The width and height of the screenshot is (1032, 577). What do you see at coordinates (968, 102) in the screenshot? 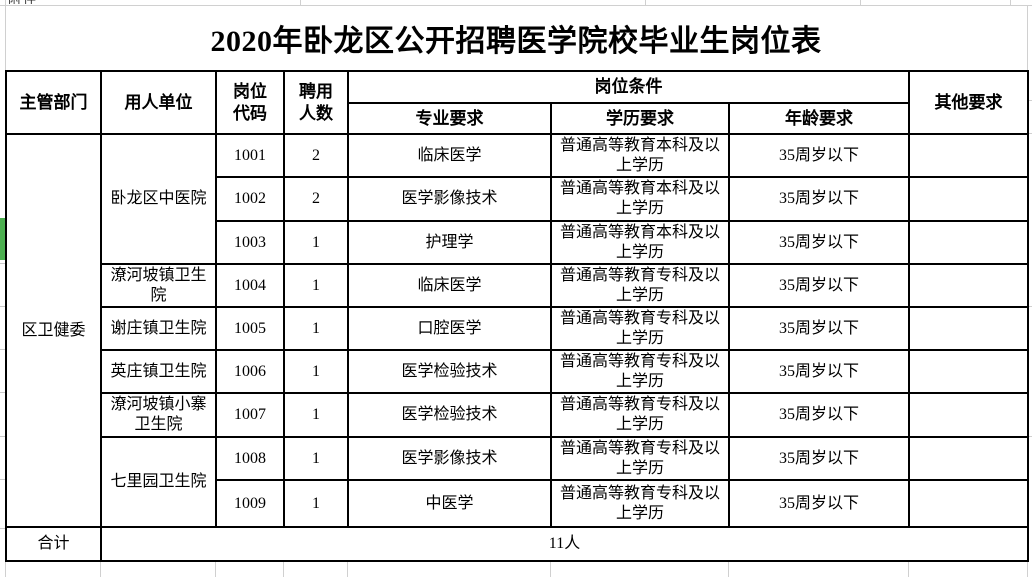
I see `header-other-requirements: 其他要求` at bounding box center [968, 102].